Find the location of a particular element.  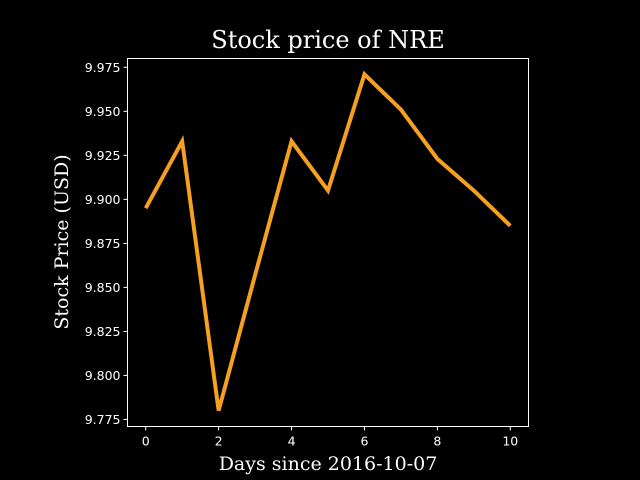

y-tick-label: 9.975 is located at coordinates (103, 67).